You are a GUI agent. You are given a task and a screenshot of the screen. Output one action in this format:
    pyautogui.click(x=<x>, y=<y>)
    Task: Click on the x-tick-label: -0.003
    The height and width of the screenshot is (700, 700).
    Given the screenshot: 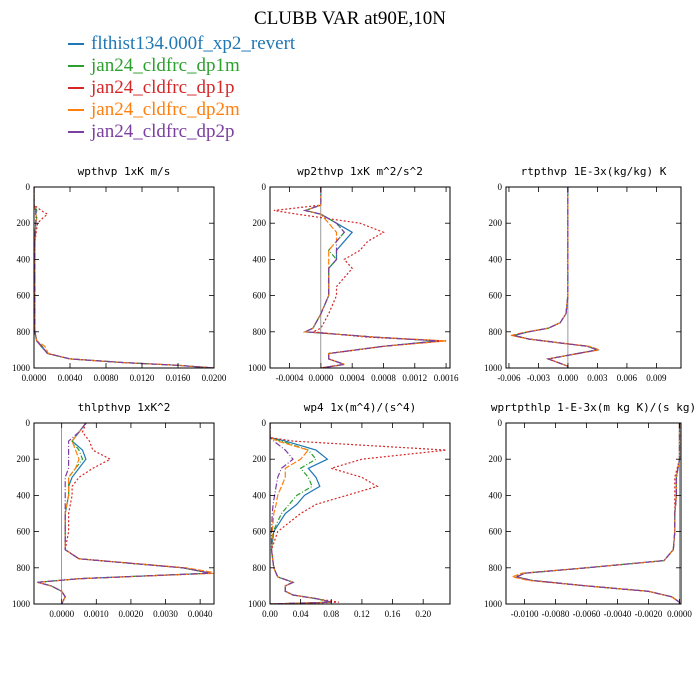 What is the action you would take?
    pyautogui.click(x=539, y=378)
    